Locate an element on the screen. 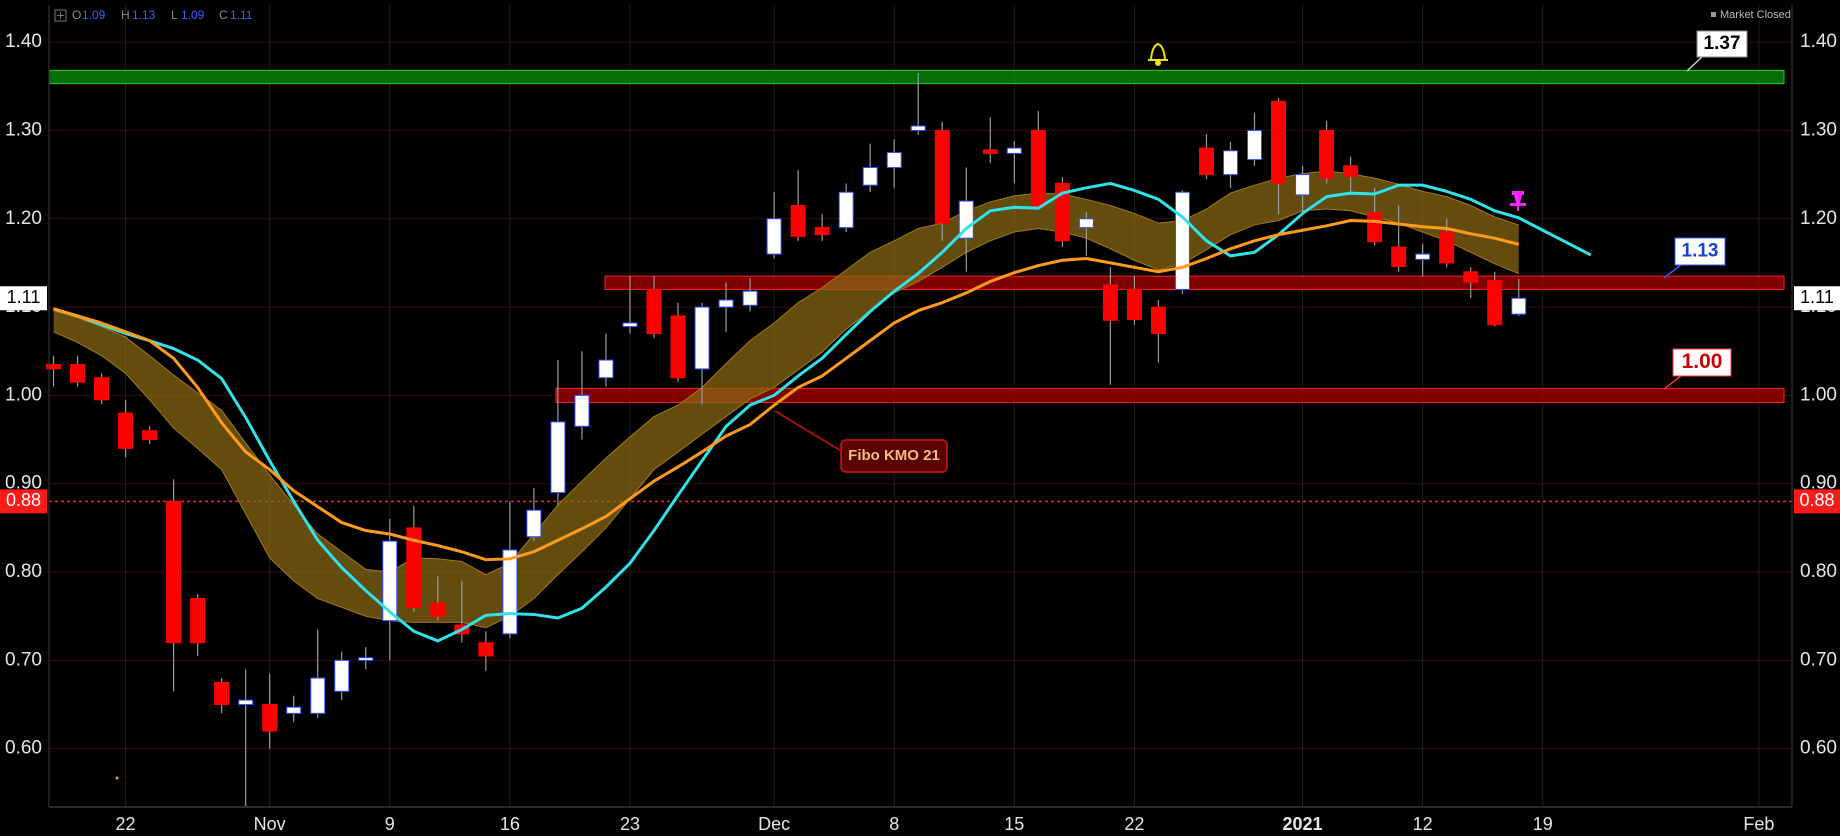 This screenshot has width=1840, height=836. annotation-pointer is located at coordinates (809, 431).